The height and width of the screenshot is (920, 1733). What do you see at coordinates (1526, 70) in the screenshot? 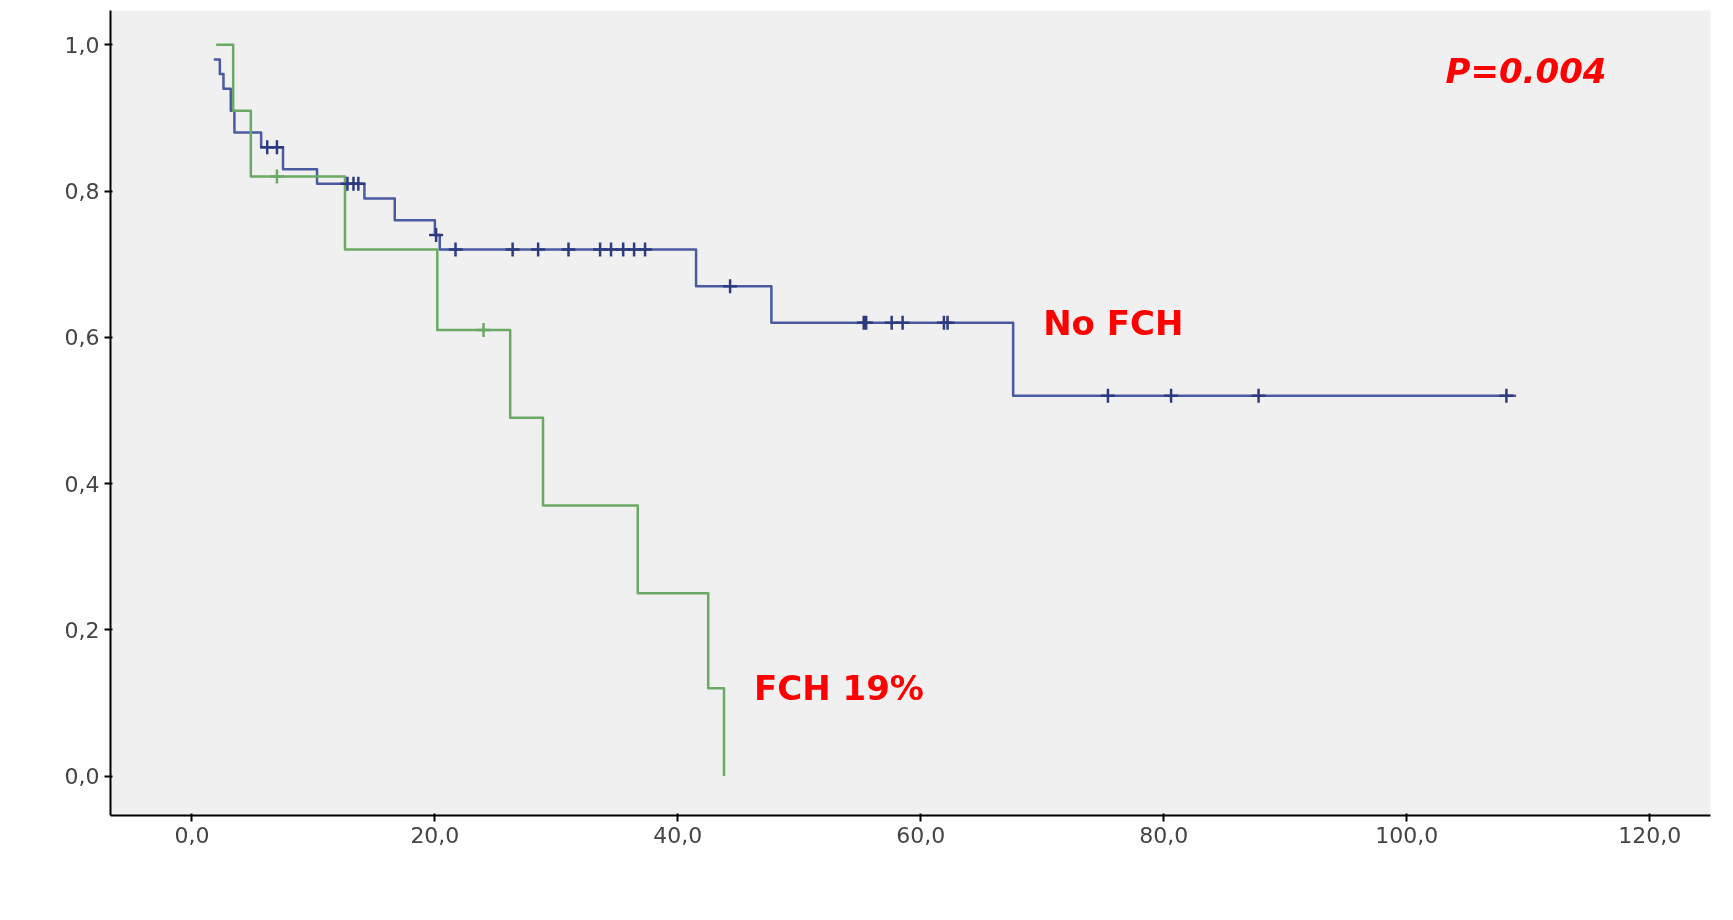
I see `annotation: P=0.004` at bounding box center [1526, 70].